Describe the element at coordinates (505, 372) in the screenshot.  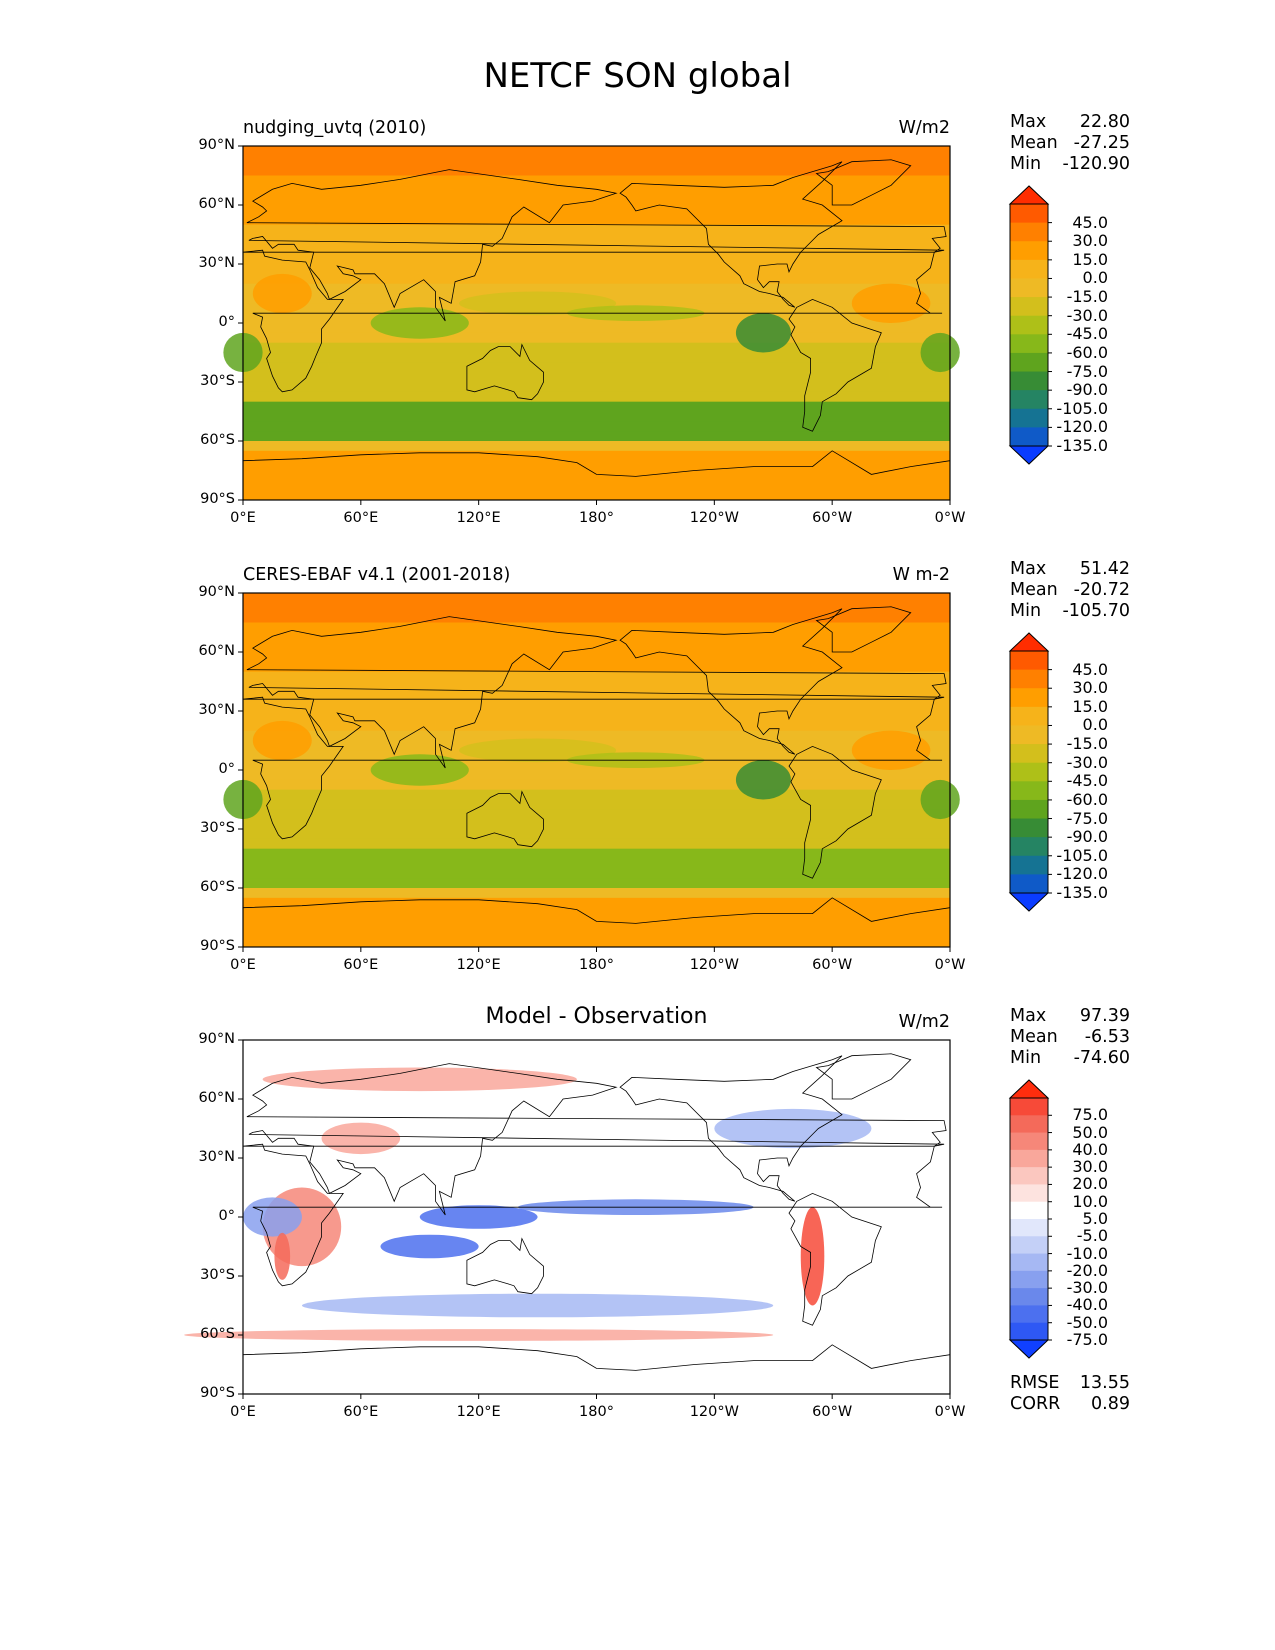
I see `coastline-australia` at that location.